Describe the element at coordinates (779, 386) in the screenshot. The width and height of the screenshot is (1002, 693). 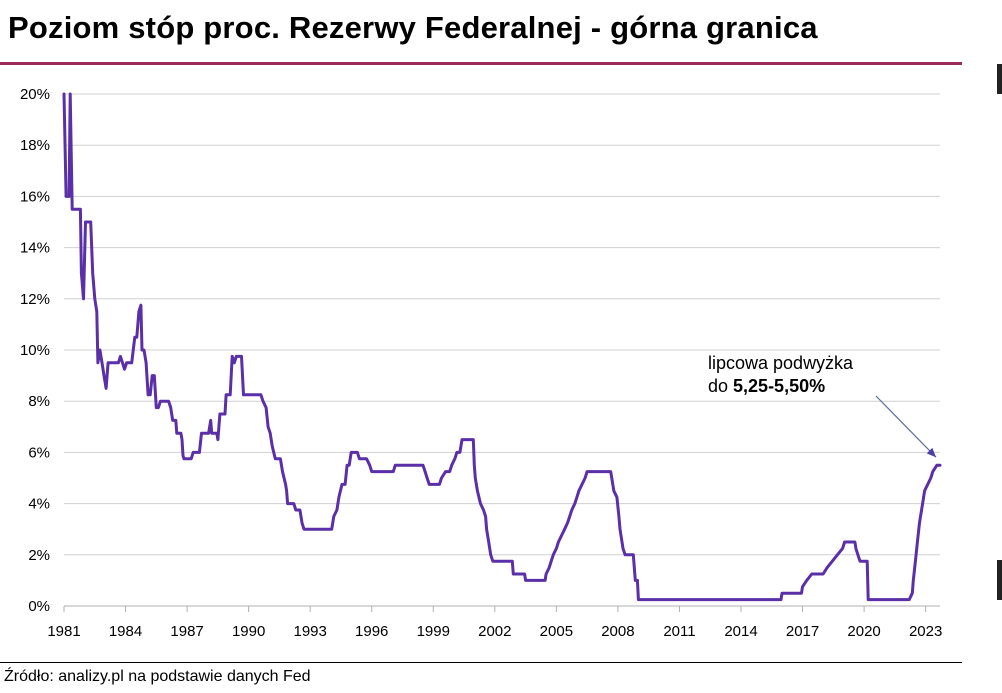
I see `annotation-value: 5,25-5,50%` at that location.